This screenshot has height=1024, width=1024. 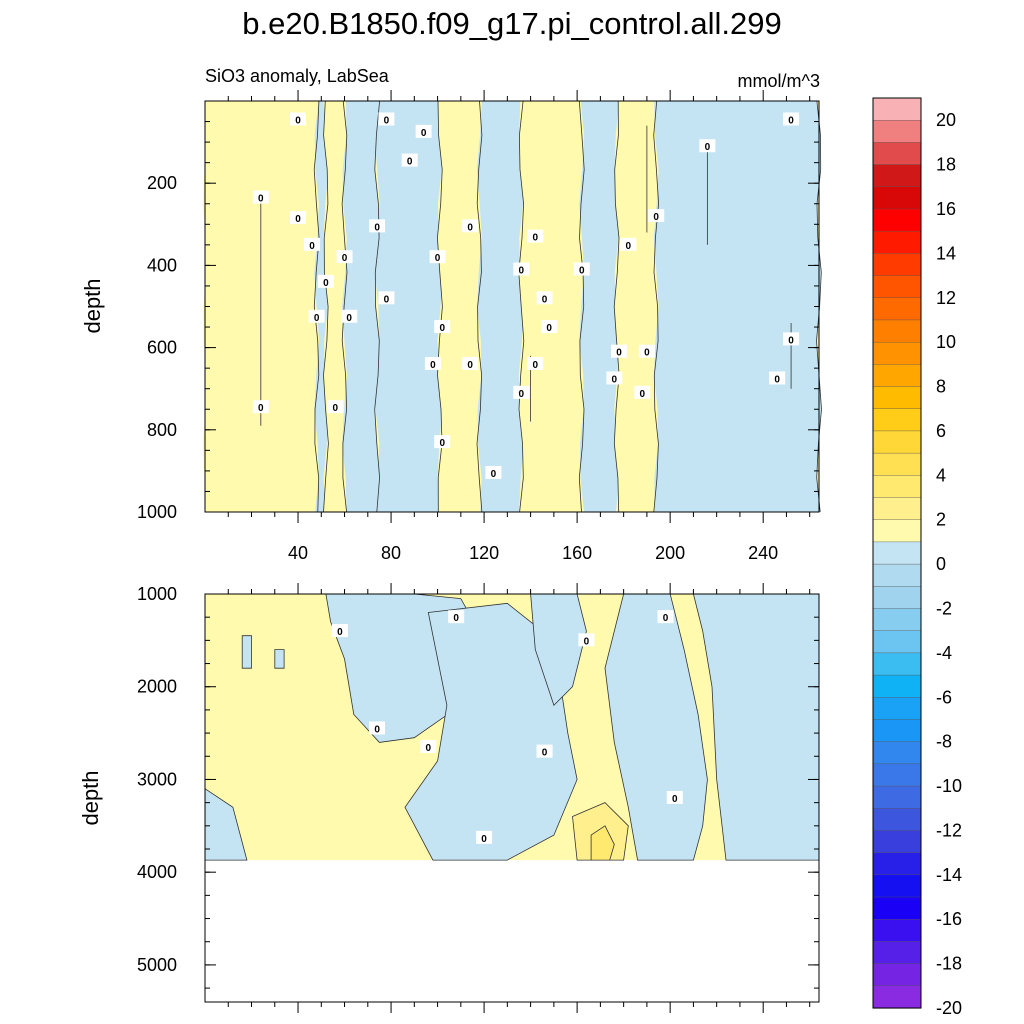 What do you see at coordinates (162, 265) in the screenshot?
I see `y-tick-label: 400` at bounding box center [162, 265].